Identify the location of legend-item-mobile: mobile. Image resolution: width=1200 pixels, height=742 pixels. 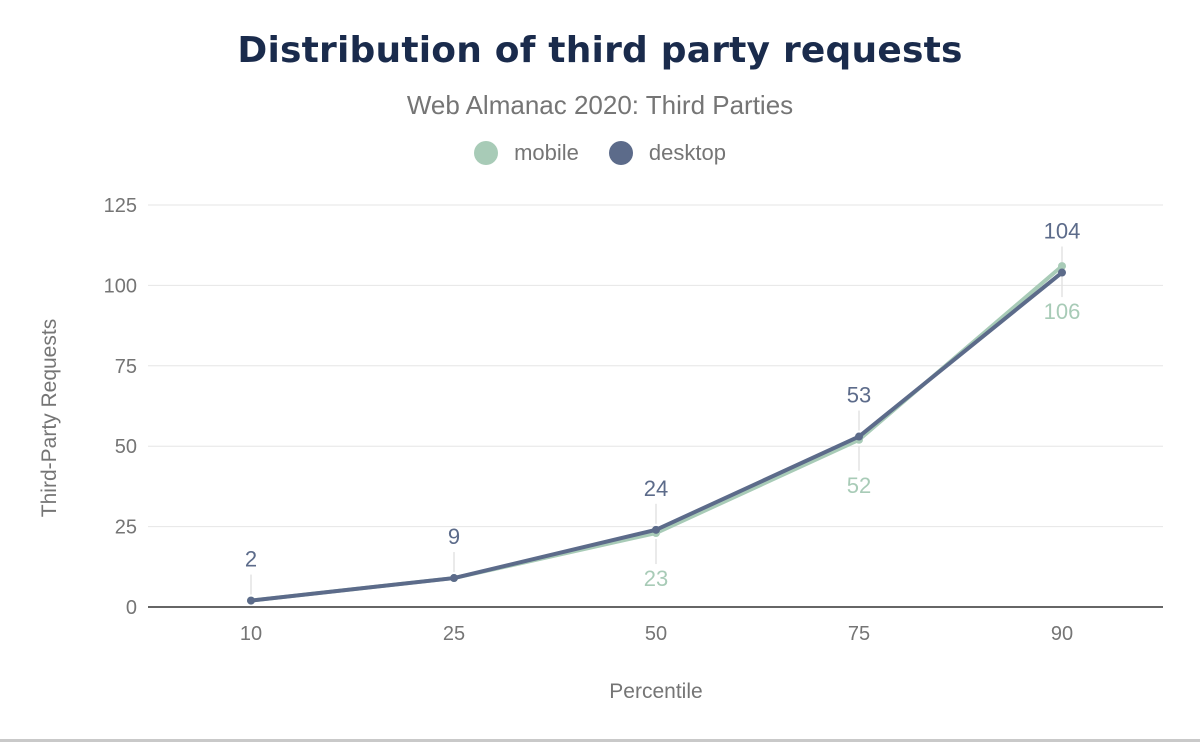
(526, 153).